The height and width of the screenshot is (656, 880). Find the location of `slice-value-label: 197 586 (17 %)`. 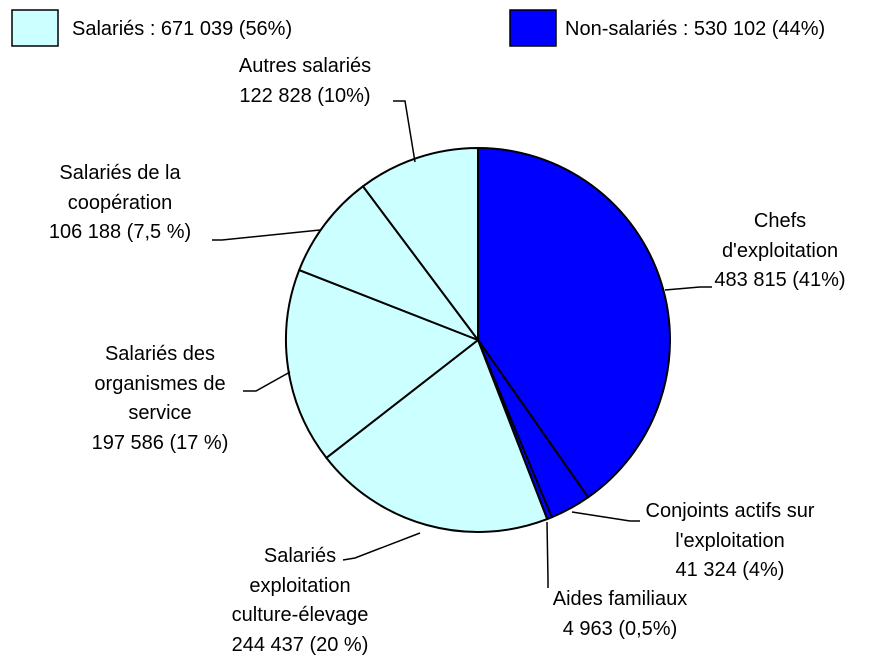

slice-value-label: 197 586 (17 %) is located at coordinates (160, 442).